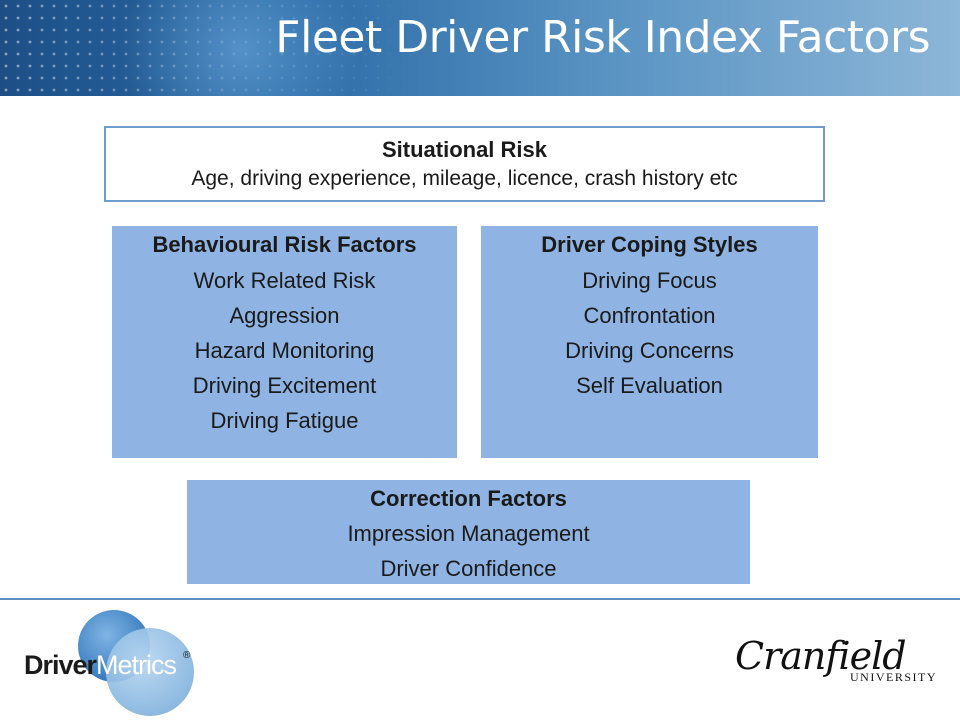  Describe the element at coordinates (468, 498) in the screenshot. I see `correction-factors-heading: Correction Factors` at that location.